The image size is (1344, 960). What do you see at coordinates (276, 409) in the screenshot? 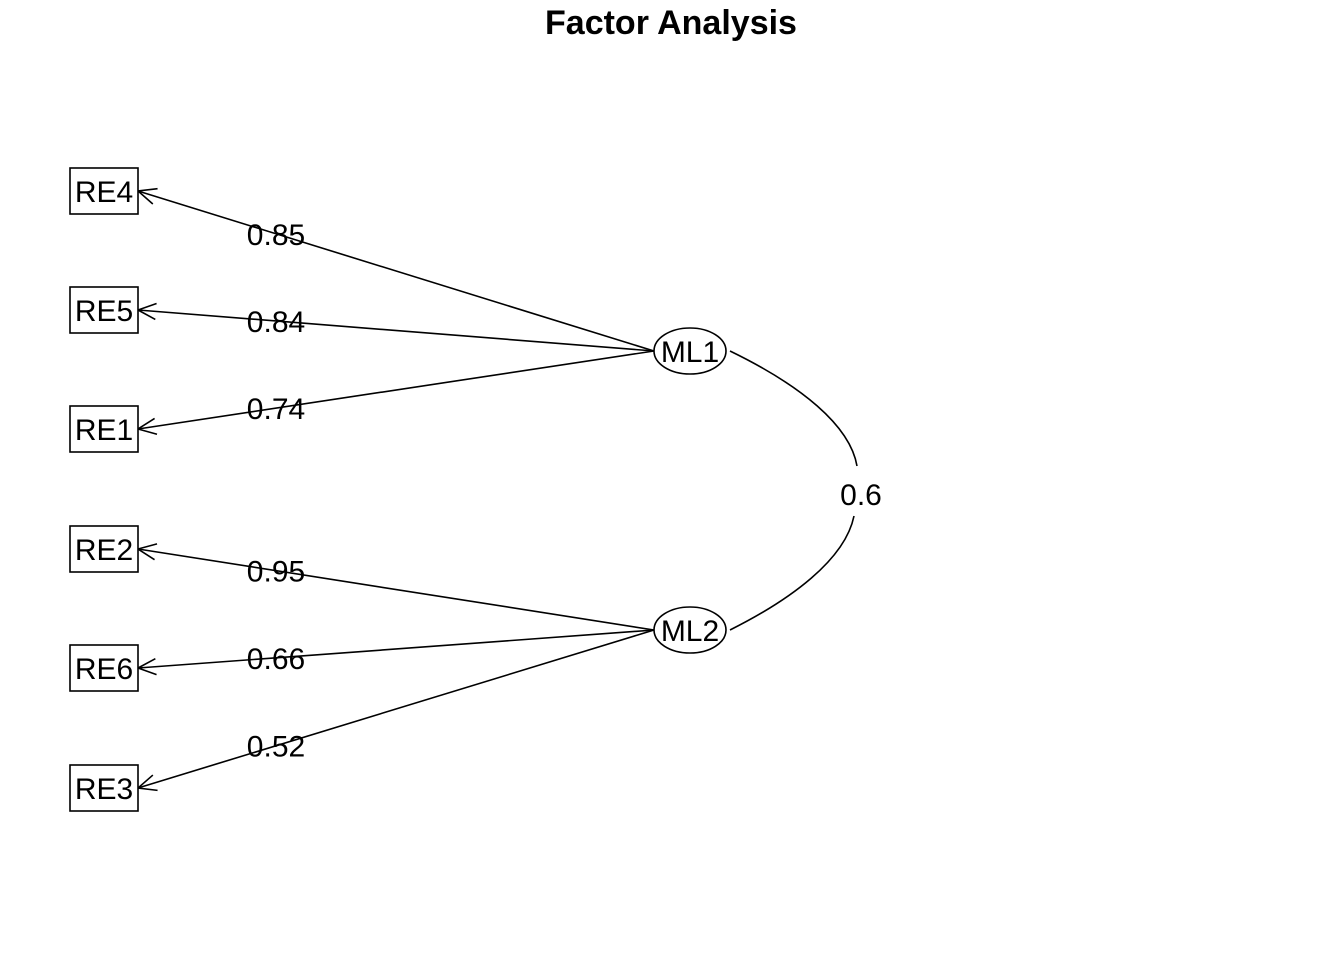
I see `loading-label: 0.74` at bounding box center [276, 409].